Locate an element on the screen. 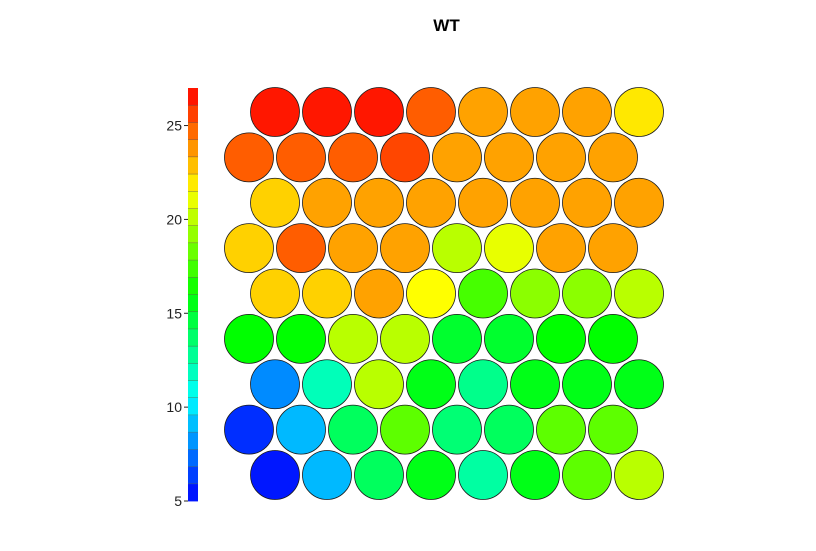 The image size is (816, 551). color-scale-ticks: 5 10 15 20 25 is located at coordinates (177, 313).